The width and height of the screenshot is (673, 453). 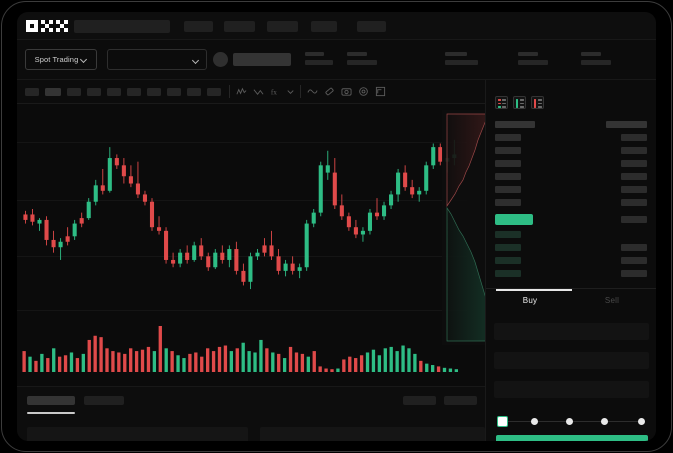 What do you see at coordinates (56, 59) in the screenshot?
I see `market-type-label: Spot Trading` at bounding box center [56, 59].